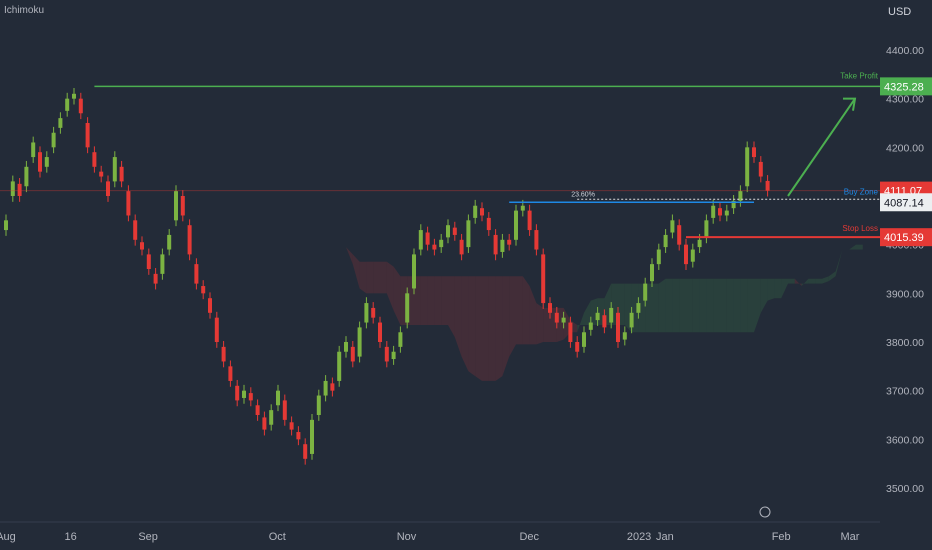 The image size is (932, 550). I want to click on y-tick-label: 3800.00, so click(905, 343).